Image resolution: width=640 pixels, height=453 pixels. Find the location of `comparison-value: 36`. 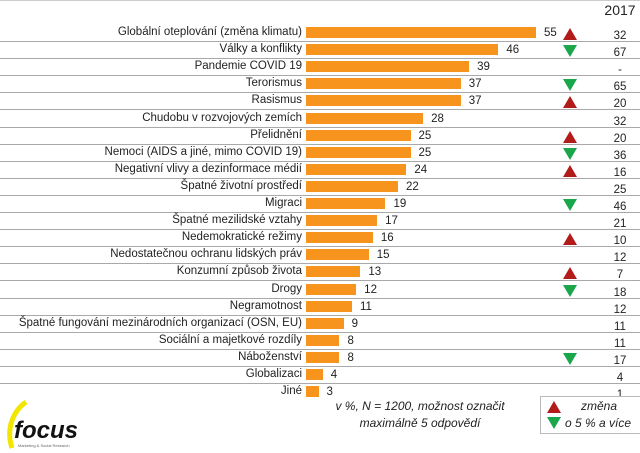

comparison-value: 36 is located at coordinates (620, 155).